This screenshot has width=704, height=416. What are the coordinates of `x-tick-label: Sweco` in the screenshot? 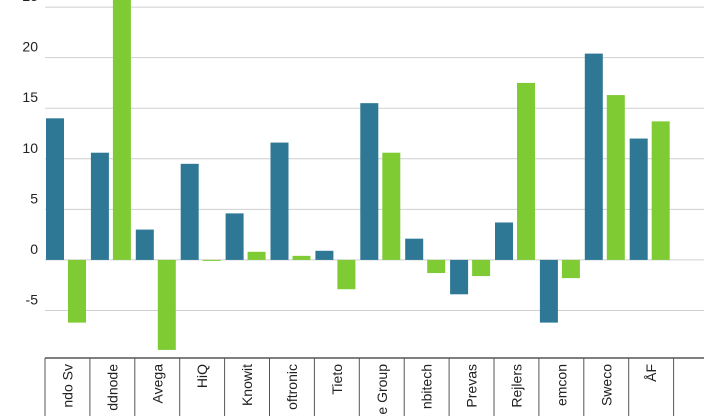 It's located at (606, 385).